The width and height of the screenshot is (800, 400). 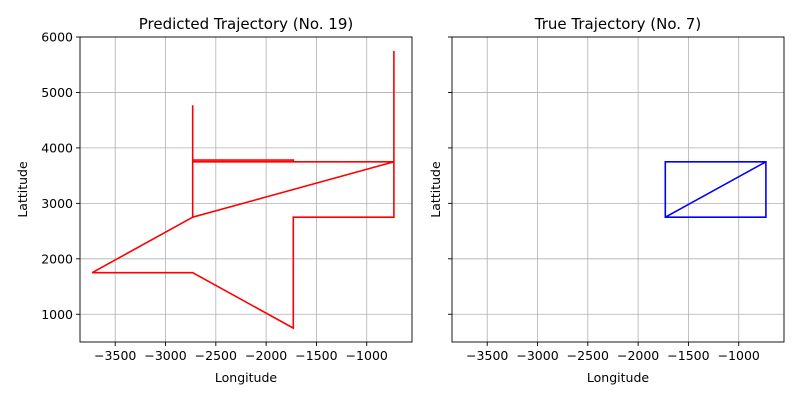 What do you see at coordinates (57, 92) in the screenshot?
I see `y-tick-label: 5000` at bounding box center [57, 92].